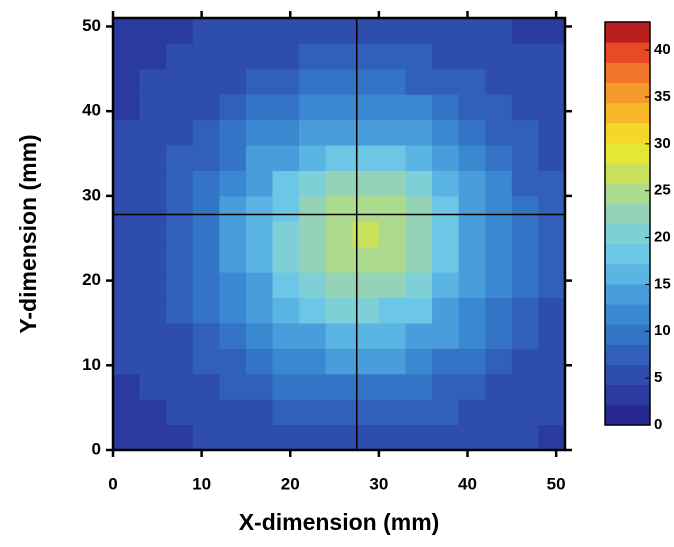 The image size is (674, 547). What do you see at coordinates (658, 424) in the screenshot?
I see `colorbar-tick-label: 0` at bounding box center [658, 424].